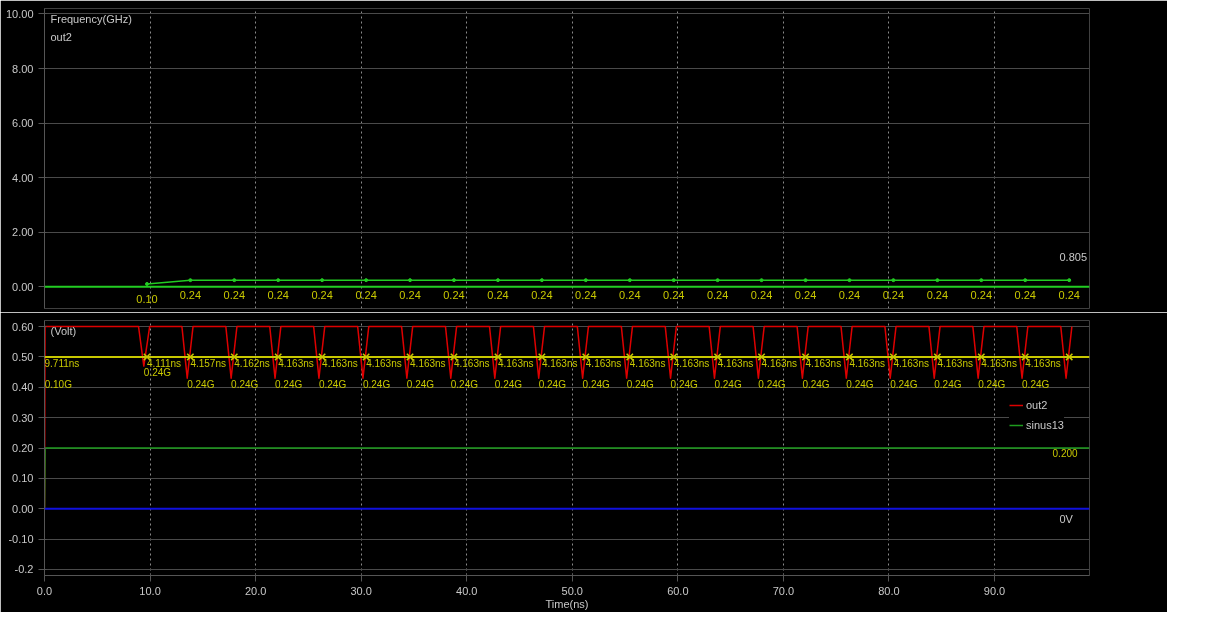  I want to click on y-tick-label: 4.00, so click(23, 177).